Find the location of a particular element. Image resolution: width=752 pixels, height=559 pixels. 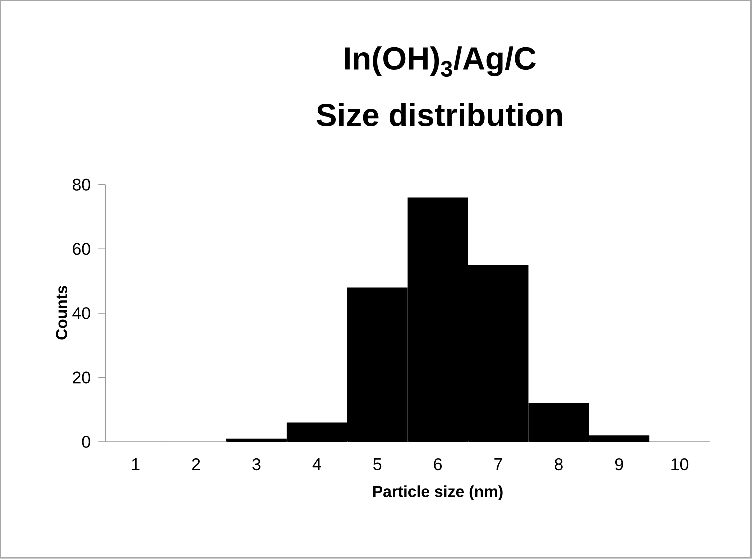

x-tick-label: 3 is located at coordinates (256, 464).